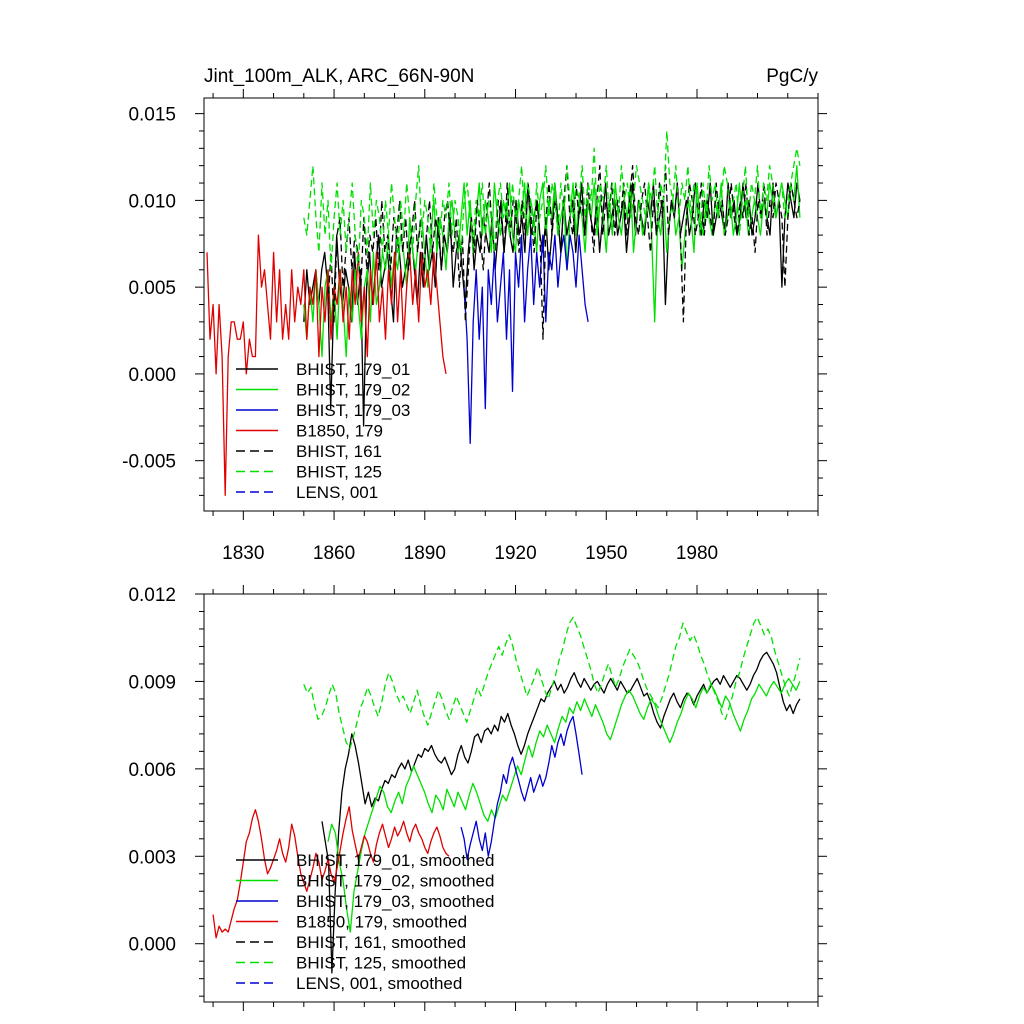 This screenshot has height=1024, width=1024. What do you see at coordinates (425, 553) in the screenshot?
I see `x-tick-label: 1890` at bounding box center [425, 553].